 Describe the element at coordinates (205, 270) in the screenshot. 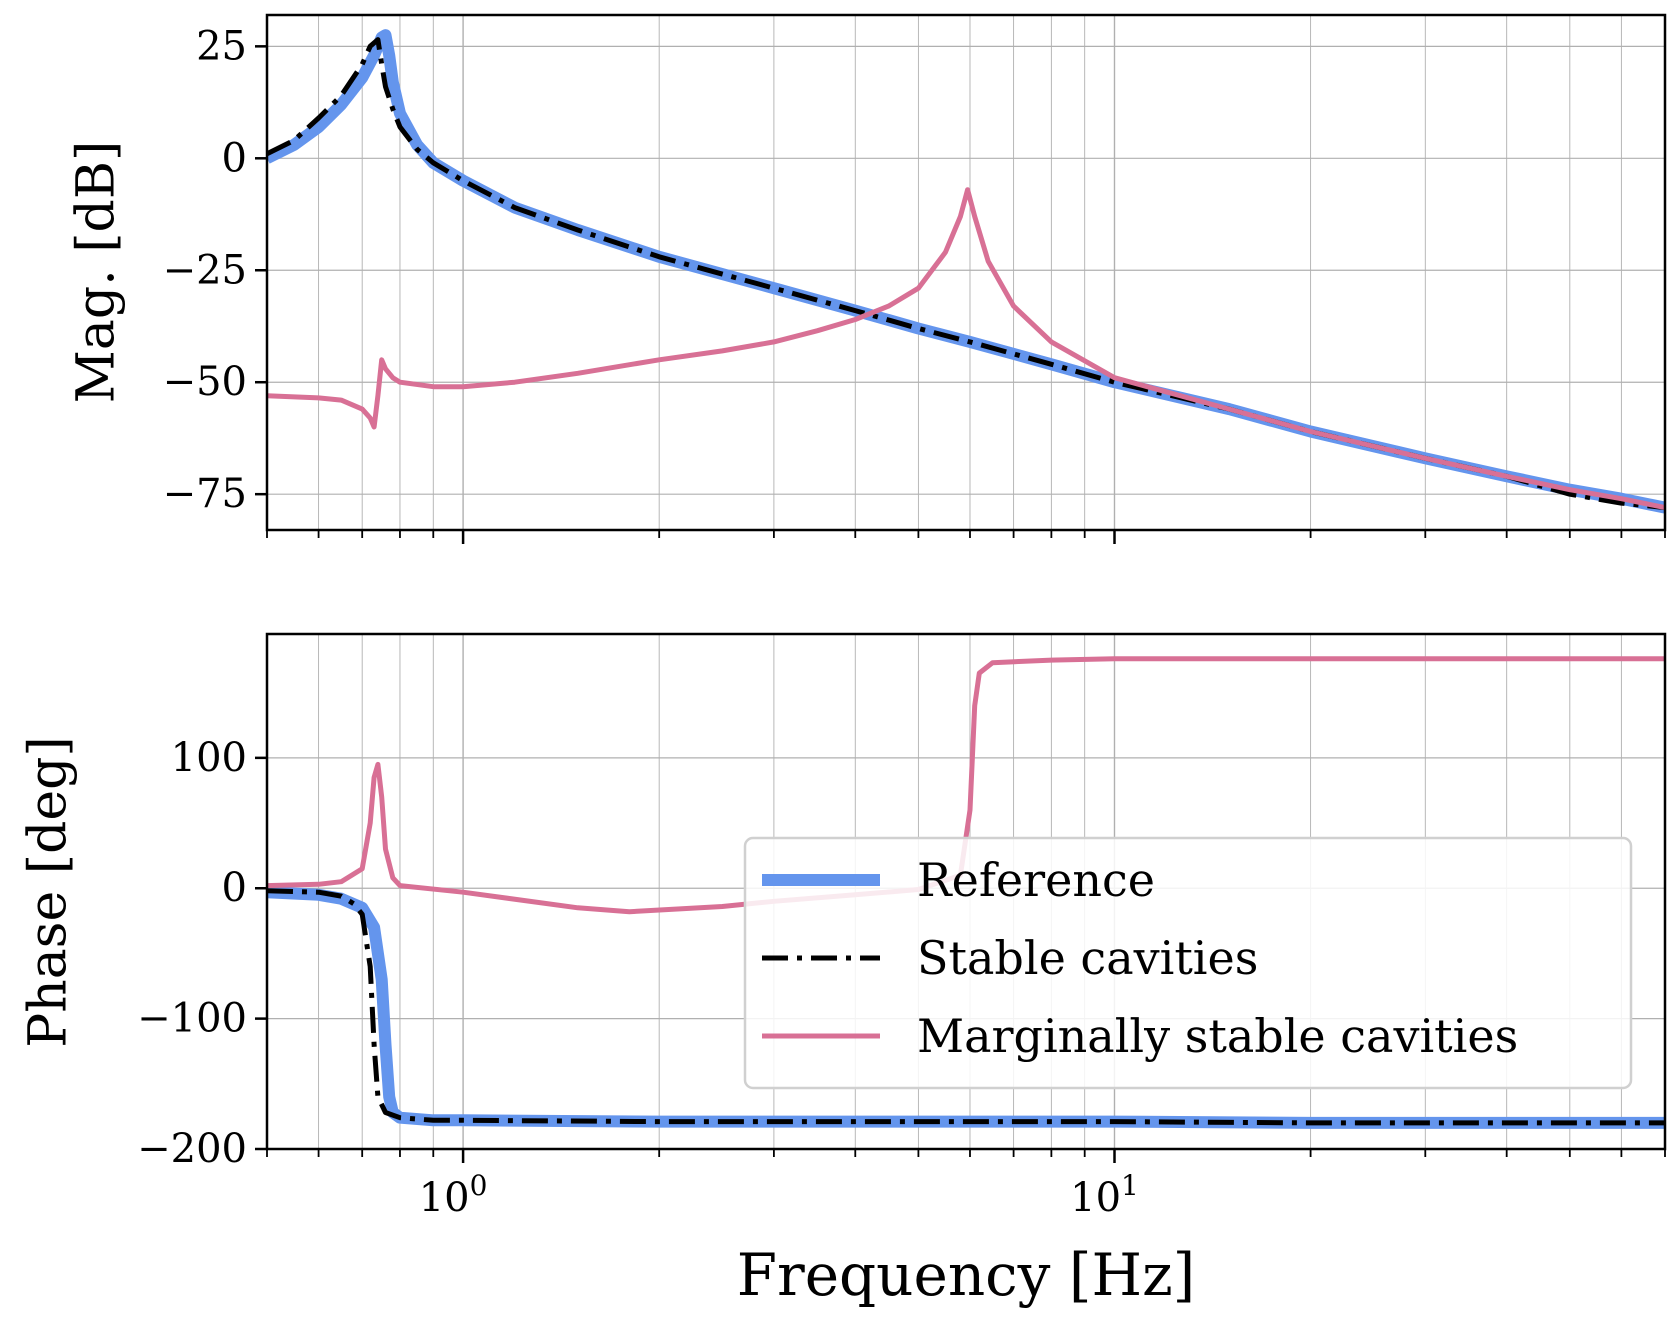

I see `y-tick-label: −25` at that location.